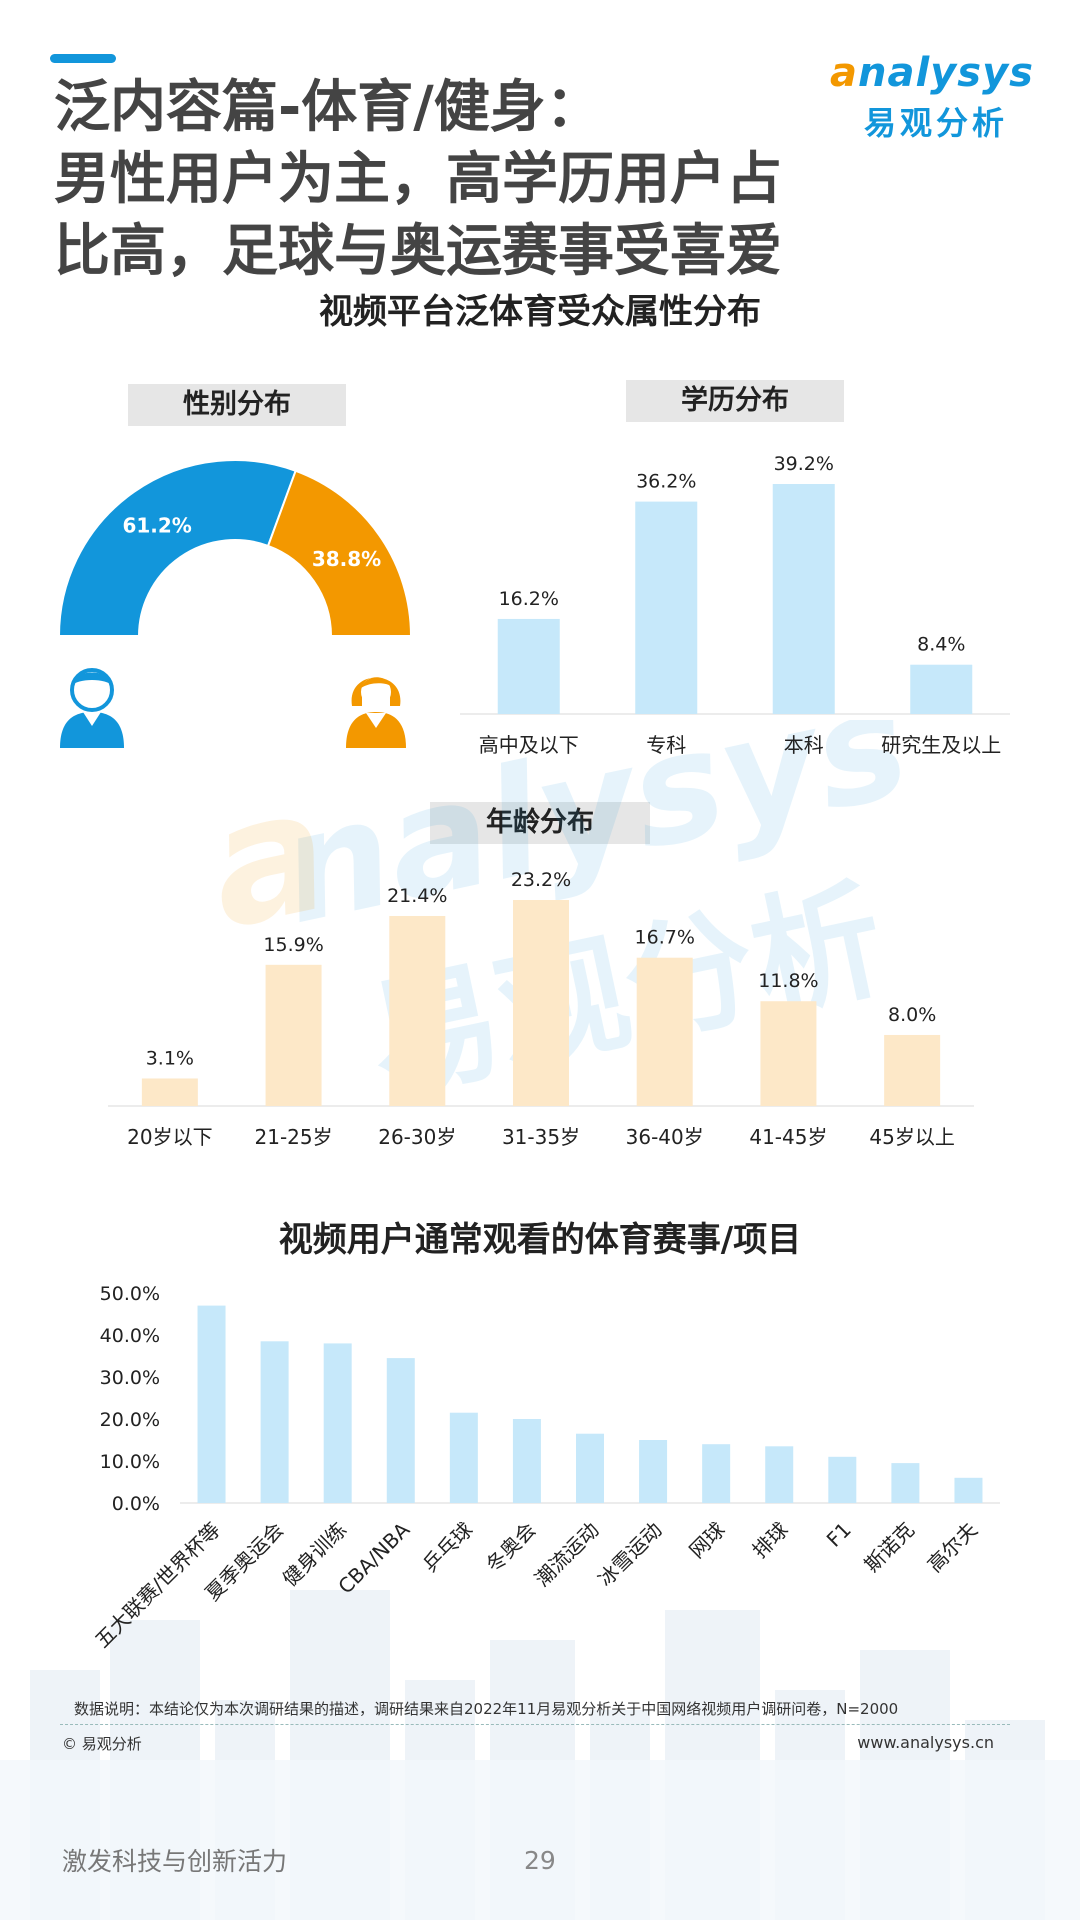 This screenshot has height=1920, width=1080. I want to click on age-chart-value-label: 8.0%, so click(912, 1015).